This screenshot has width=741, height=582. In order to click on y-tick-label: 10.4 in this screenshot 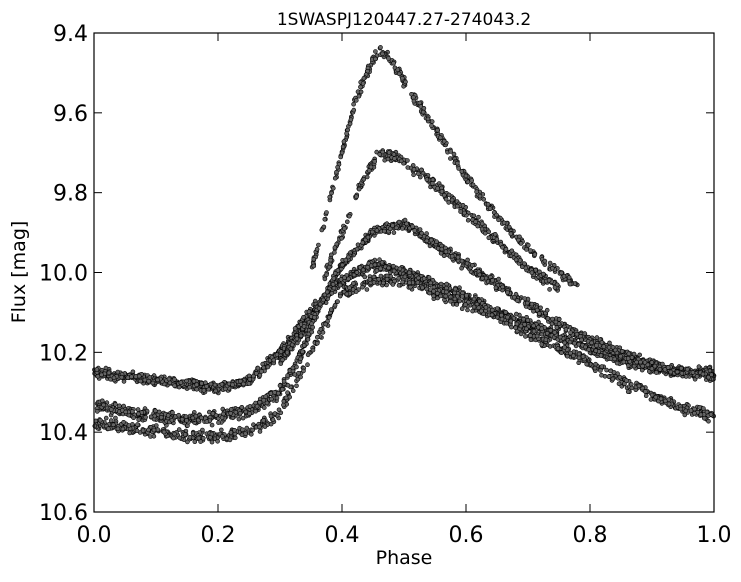, I will do `click(63, 433)`.